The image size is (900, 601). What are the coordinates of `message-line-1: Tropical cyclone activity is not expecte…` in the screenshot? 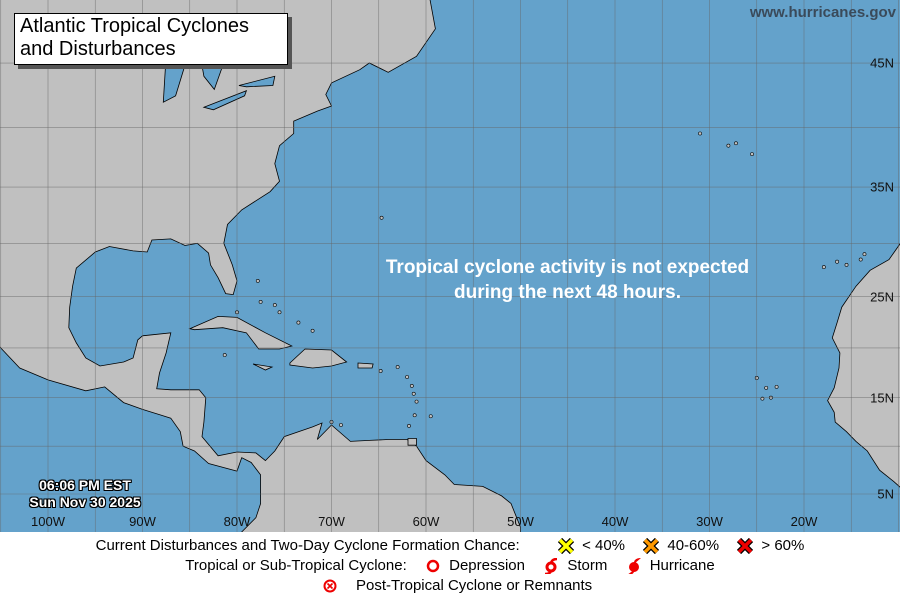 It's located at (567, 267).